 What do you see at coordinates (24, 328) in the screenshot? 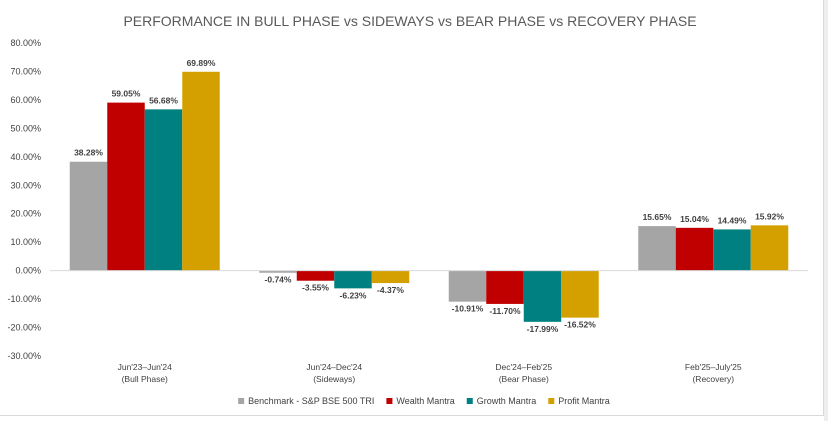
I see `y-tick-label: -20.00%` at bounding box center [24, 328].